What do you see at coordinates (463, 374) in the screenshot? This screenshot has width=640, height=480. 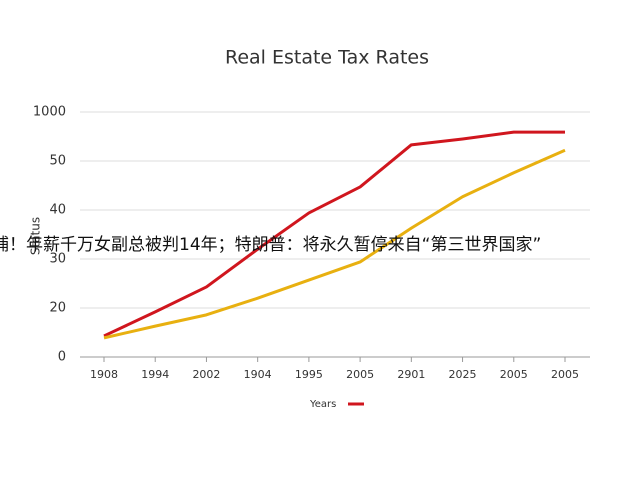 I see `x-tick-label: 2025` at bounding box center [463, 374].